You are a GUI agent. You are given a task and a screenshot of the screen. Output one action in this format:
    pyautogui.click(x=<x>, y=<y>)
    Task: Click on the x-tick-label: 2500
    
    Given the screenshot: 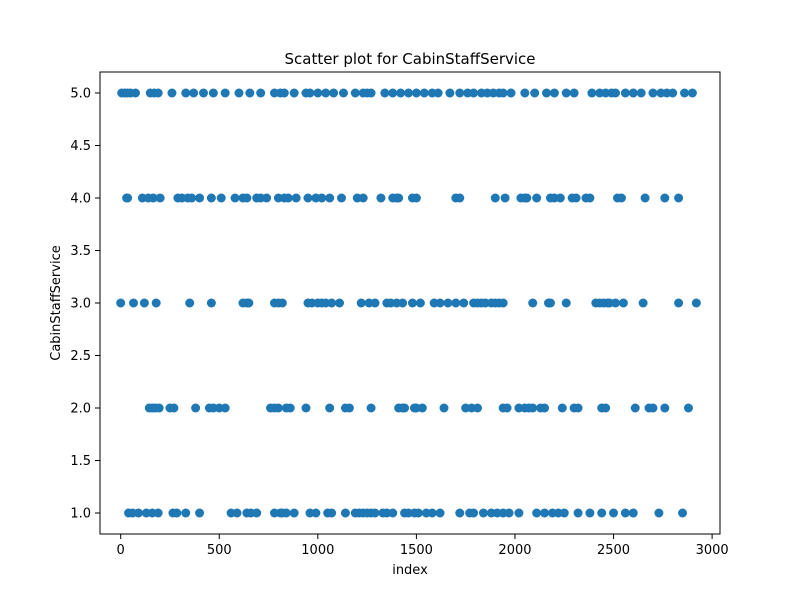 What is the action you would take?
    pyautogui.click(x=613, y=550)
    